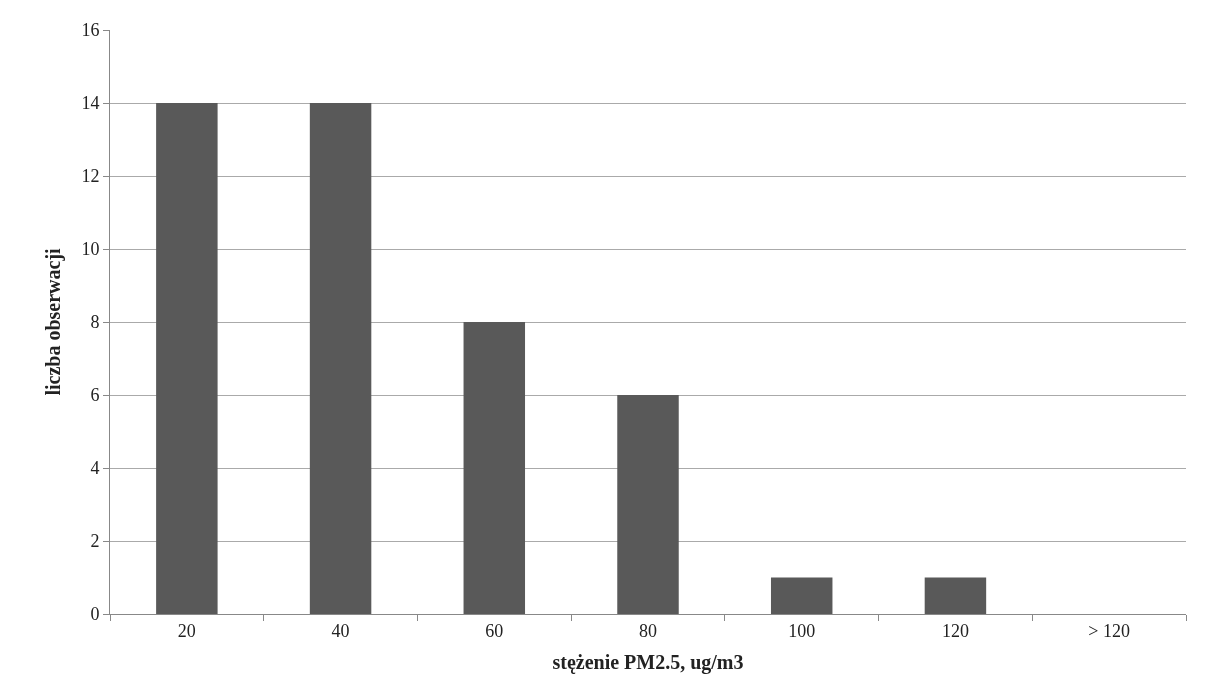 The width and height of the screenshot is (1206, 694). Describe the element at coordinates (186, 630) in the screenshot. I see `x-tick-label: 20` at that location.